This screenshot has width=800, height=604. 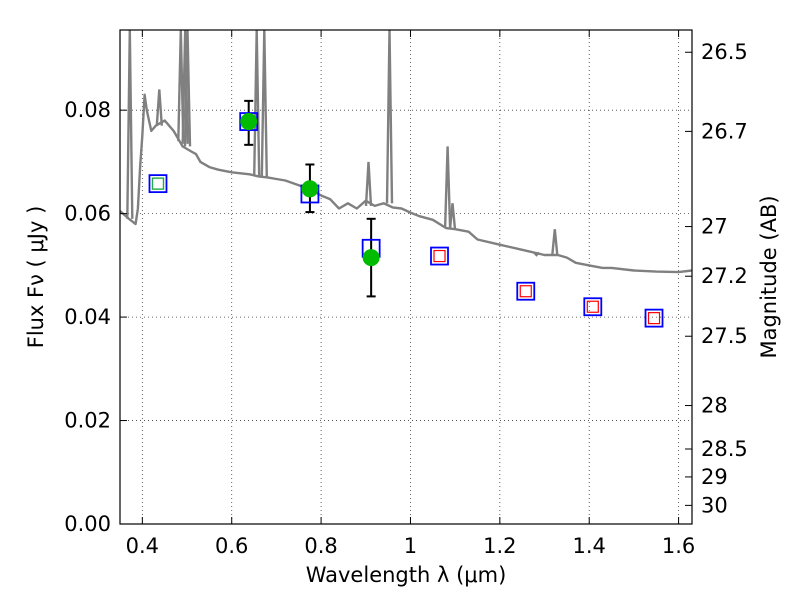 What do you see at coordinates (87, 524) in the screenshot?
I see `y-tick-label: 0.00` at bounding box center [87, 524].